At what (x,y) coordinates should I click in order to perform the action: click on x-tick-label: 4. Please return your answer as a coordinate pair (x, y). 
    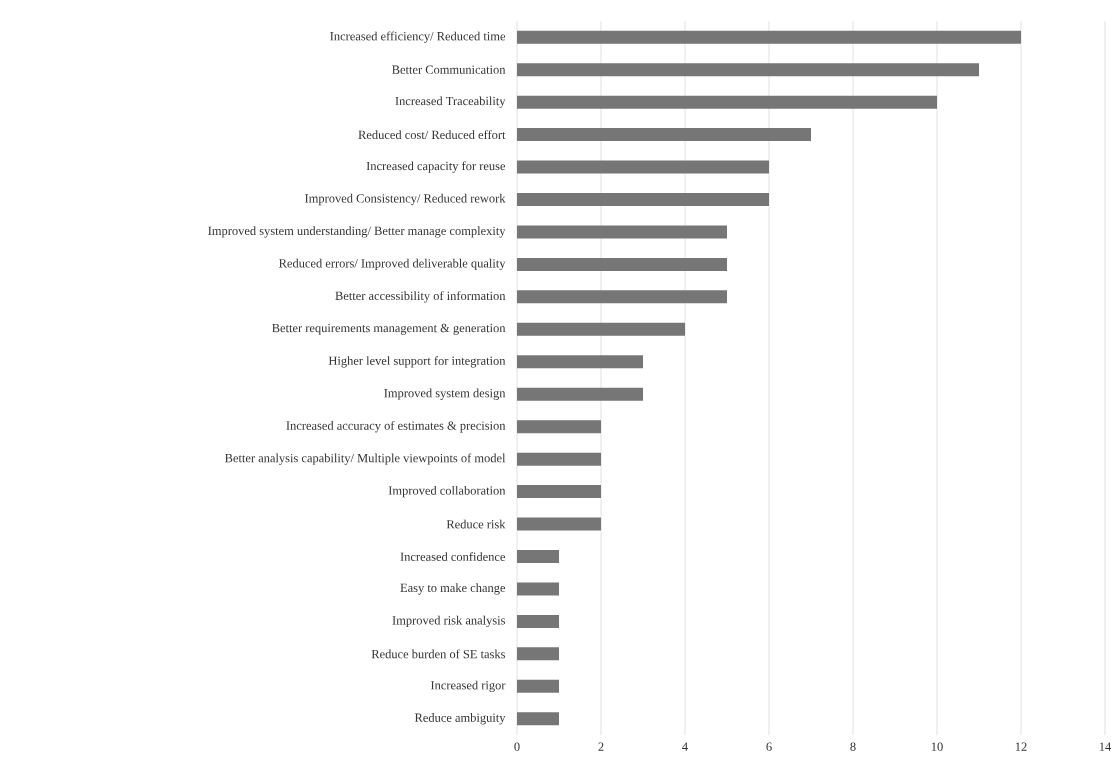
    Looking at the image, I should click on (685, 746).